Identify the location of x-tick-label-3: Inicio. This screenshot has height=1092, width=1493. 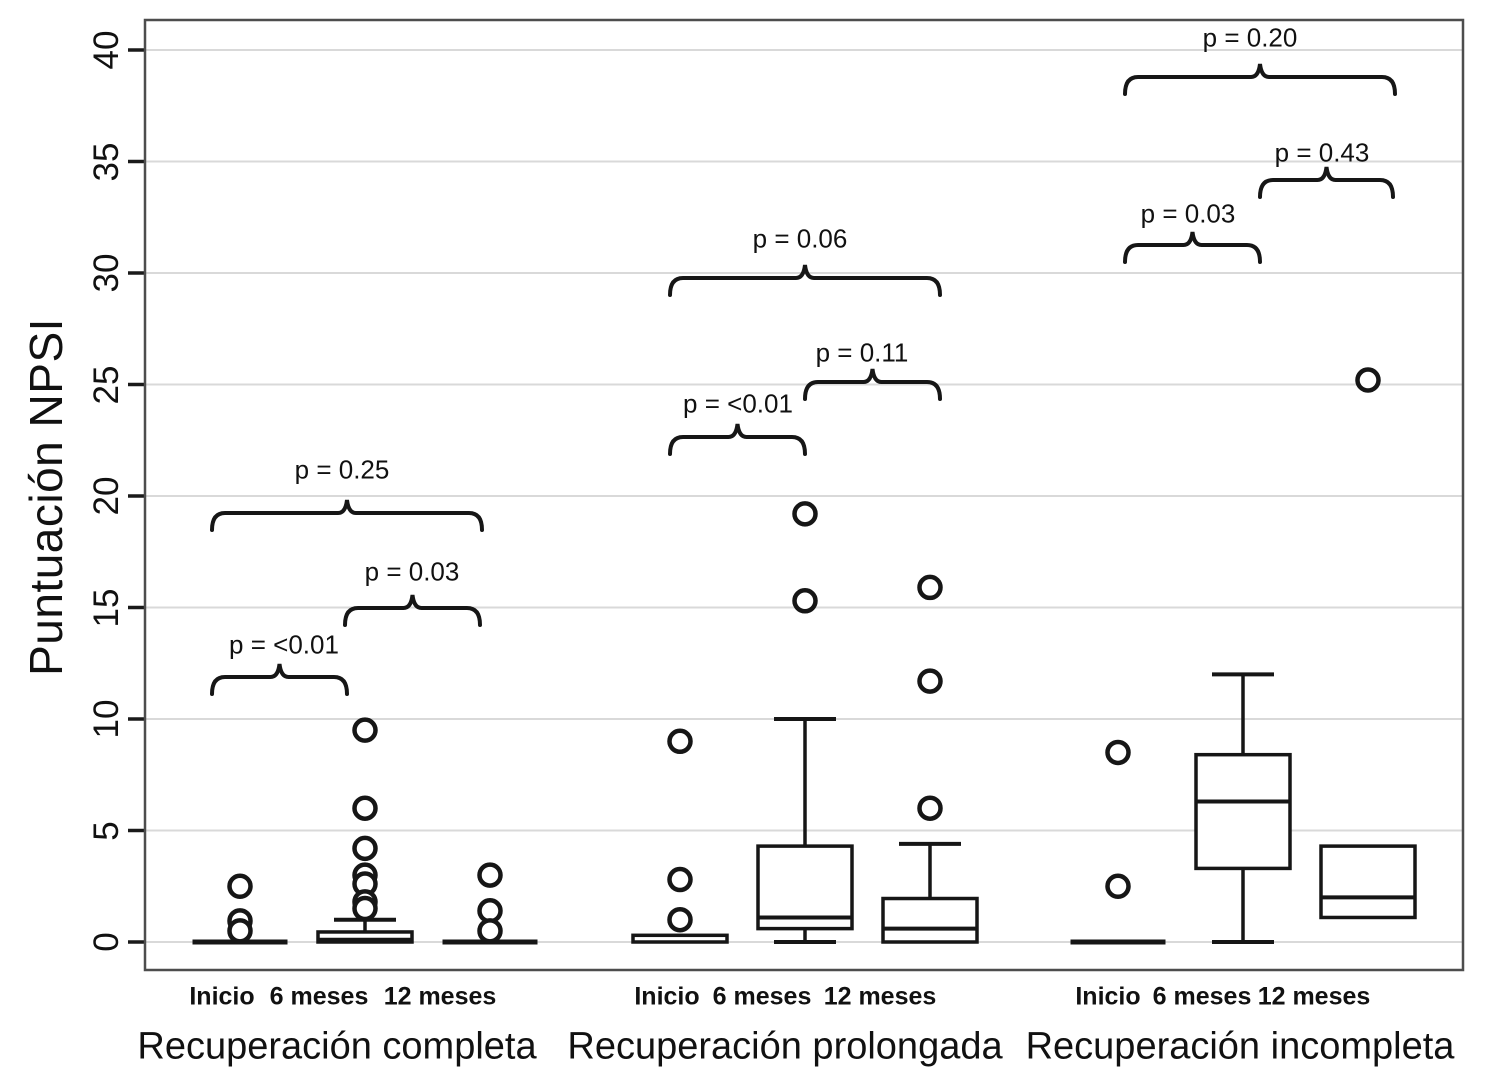
(667, 996).